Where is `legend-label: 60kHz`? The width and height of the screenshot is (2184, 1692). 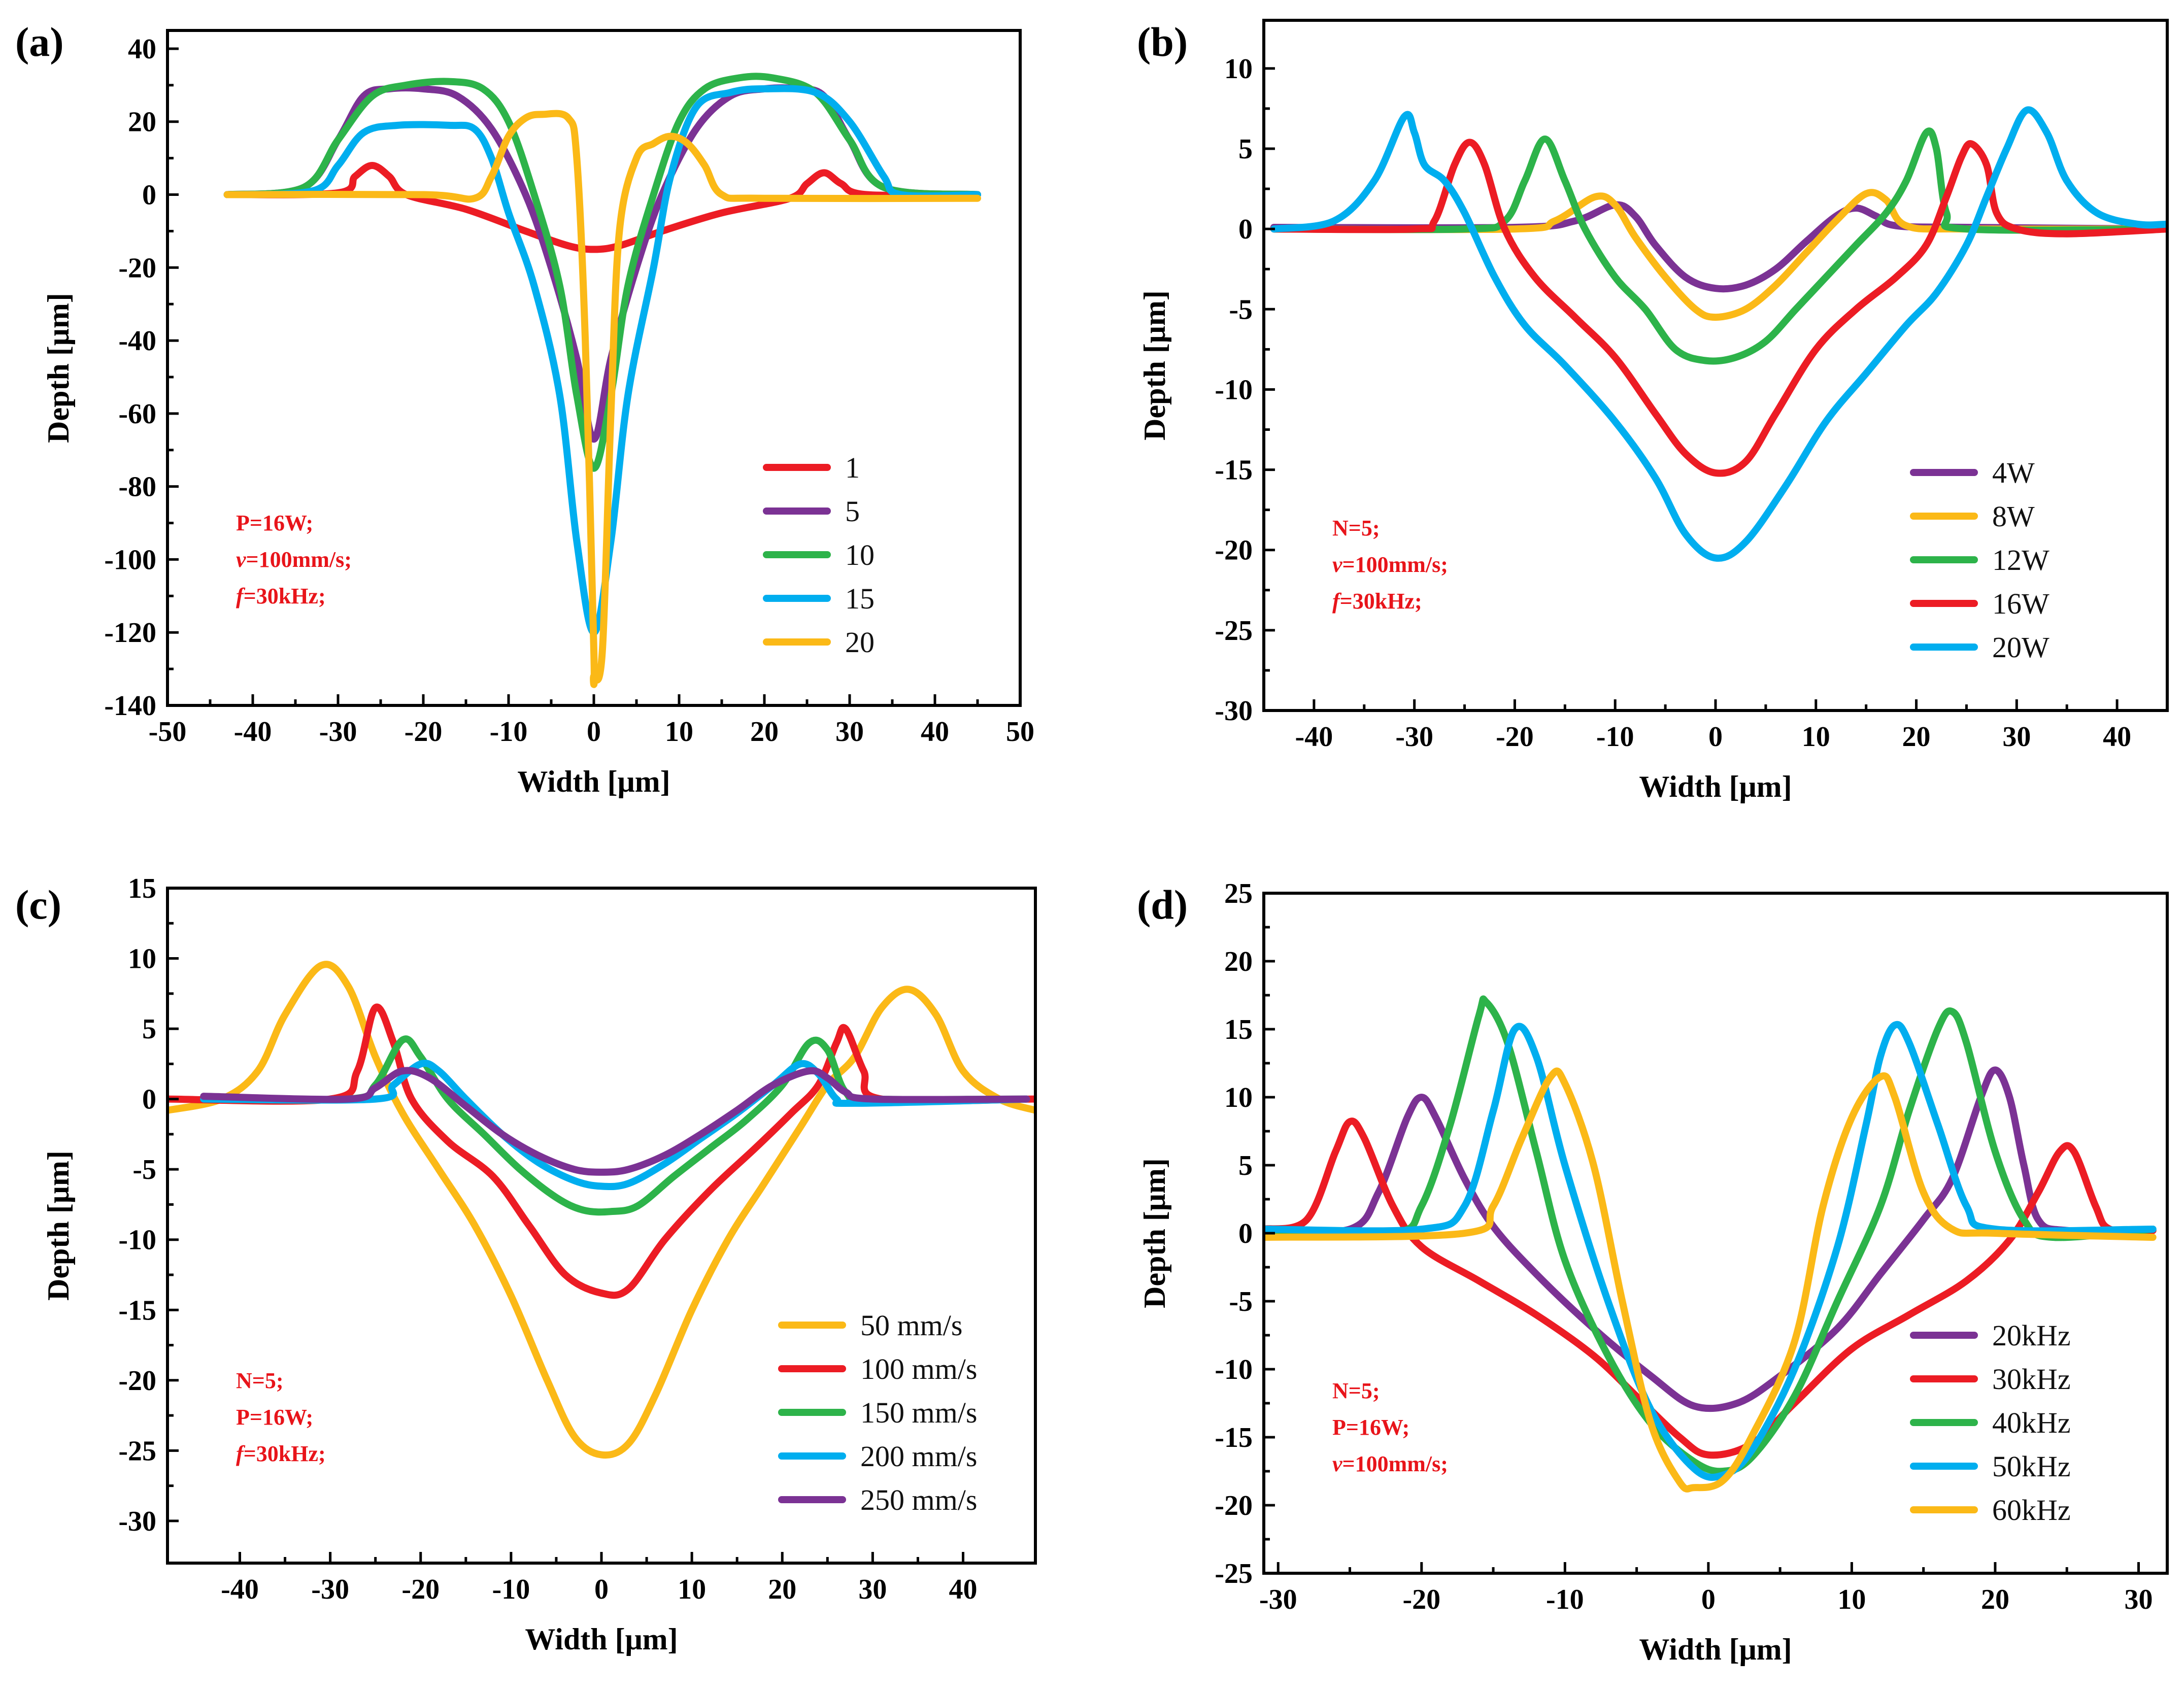
legend-label: 60kHz is located at coordinates (2032, 1510).